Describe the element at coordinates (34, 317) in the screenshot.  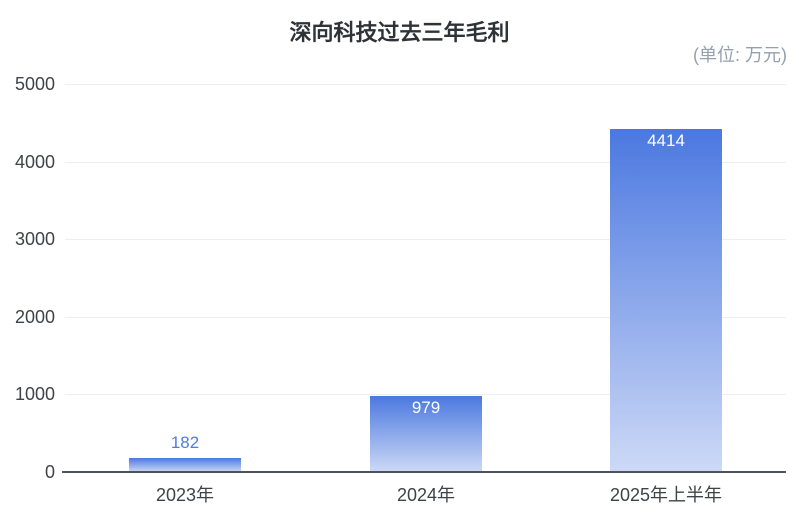
I see `y-axis-tick-label: 2000` at that location.